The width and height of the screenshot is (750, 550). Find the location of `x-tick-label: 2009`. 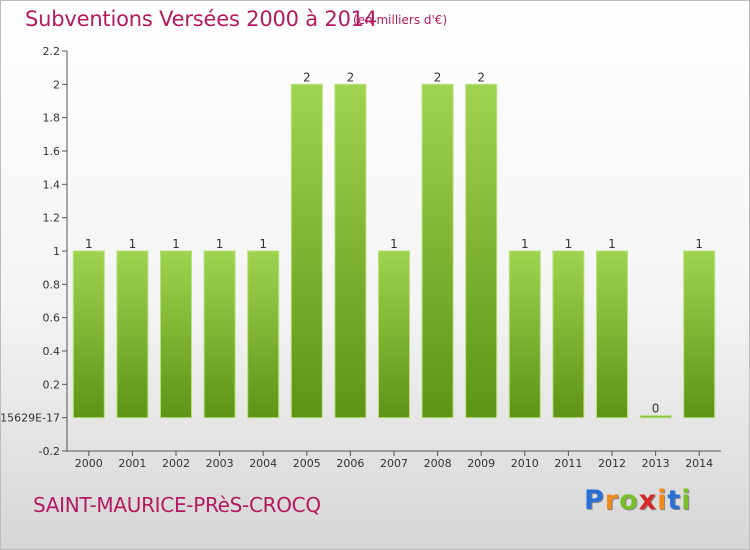

x-tick-label: 2009 is located at coordinates (481, 463).